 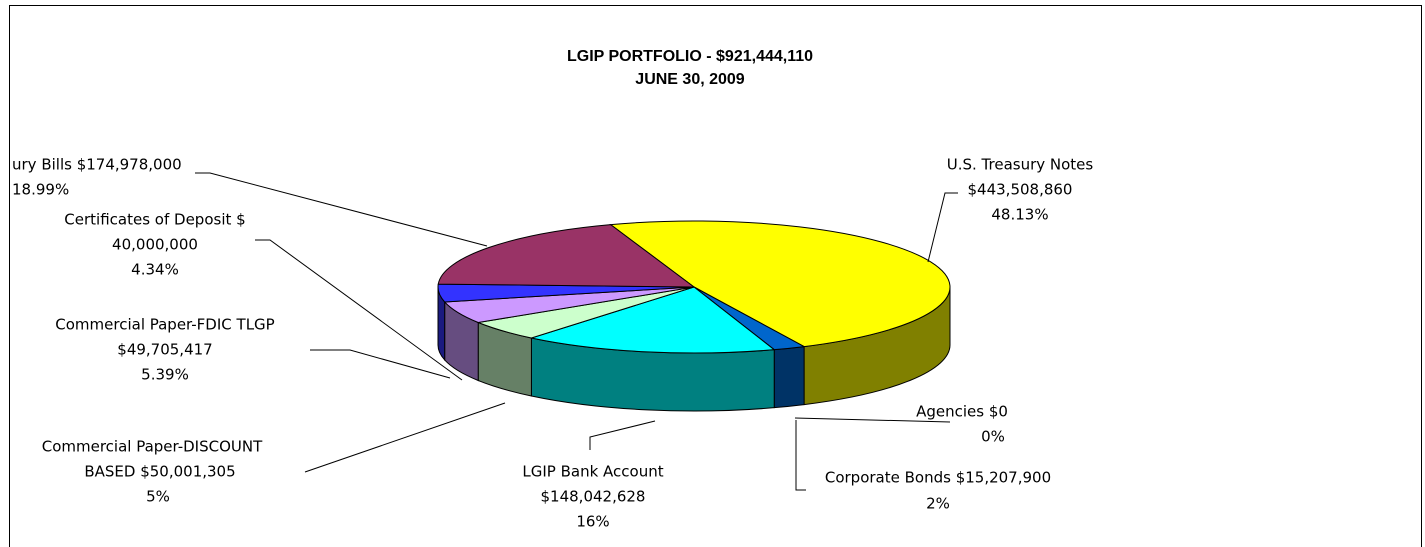 I want to click on slice-label: LGIP Bank Account, so click(x=592, y=472).